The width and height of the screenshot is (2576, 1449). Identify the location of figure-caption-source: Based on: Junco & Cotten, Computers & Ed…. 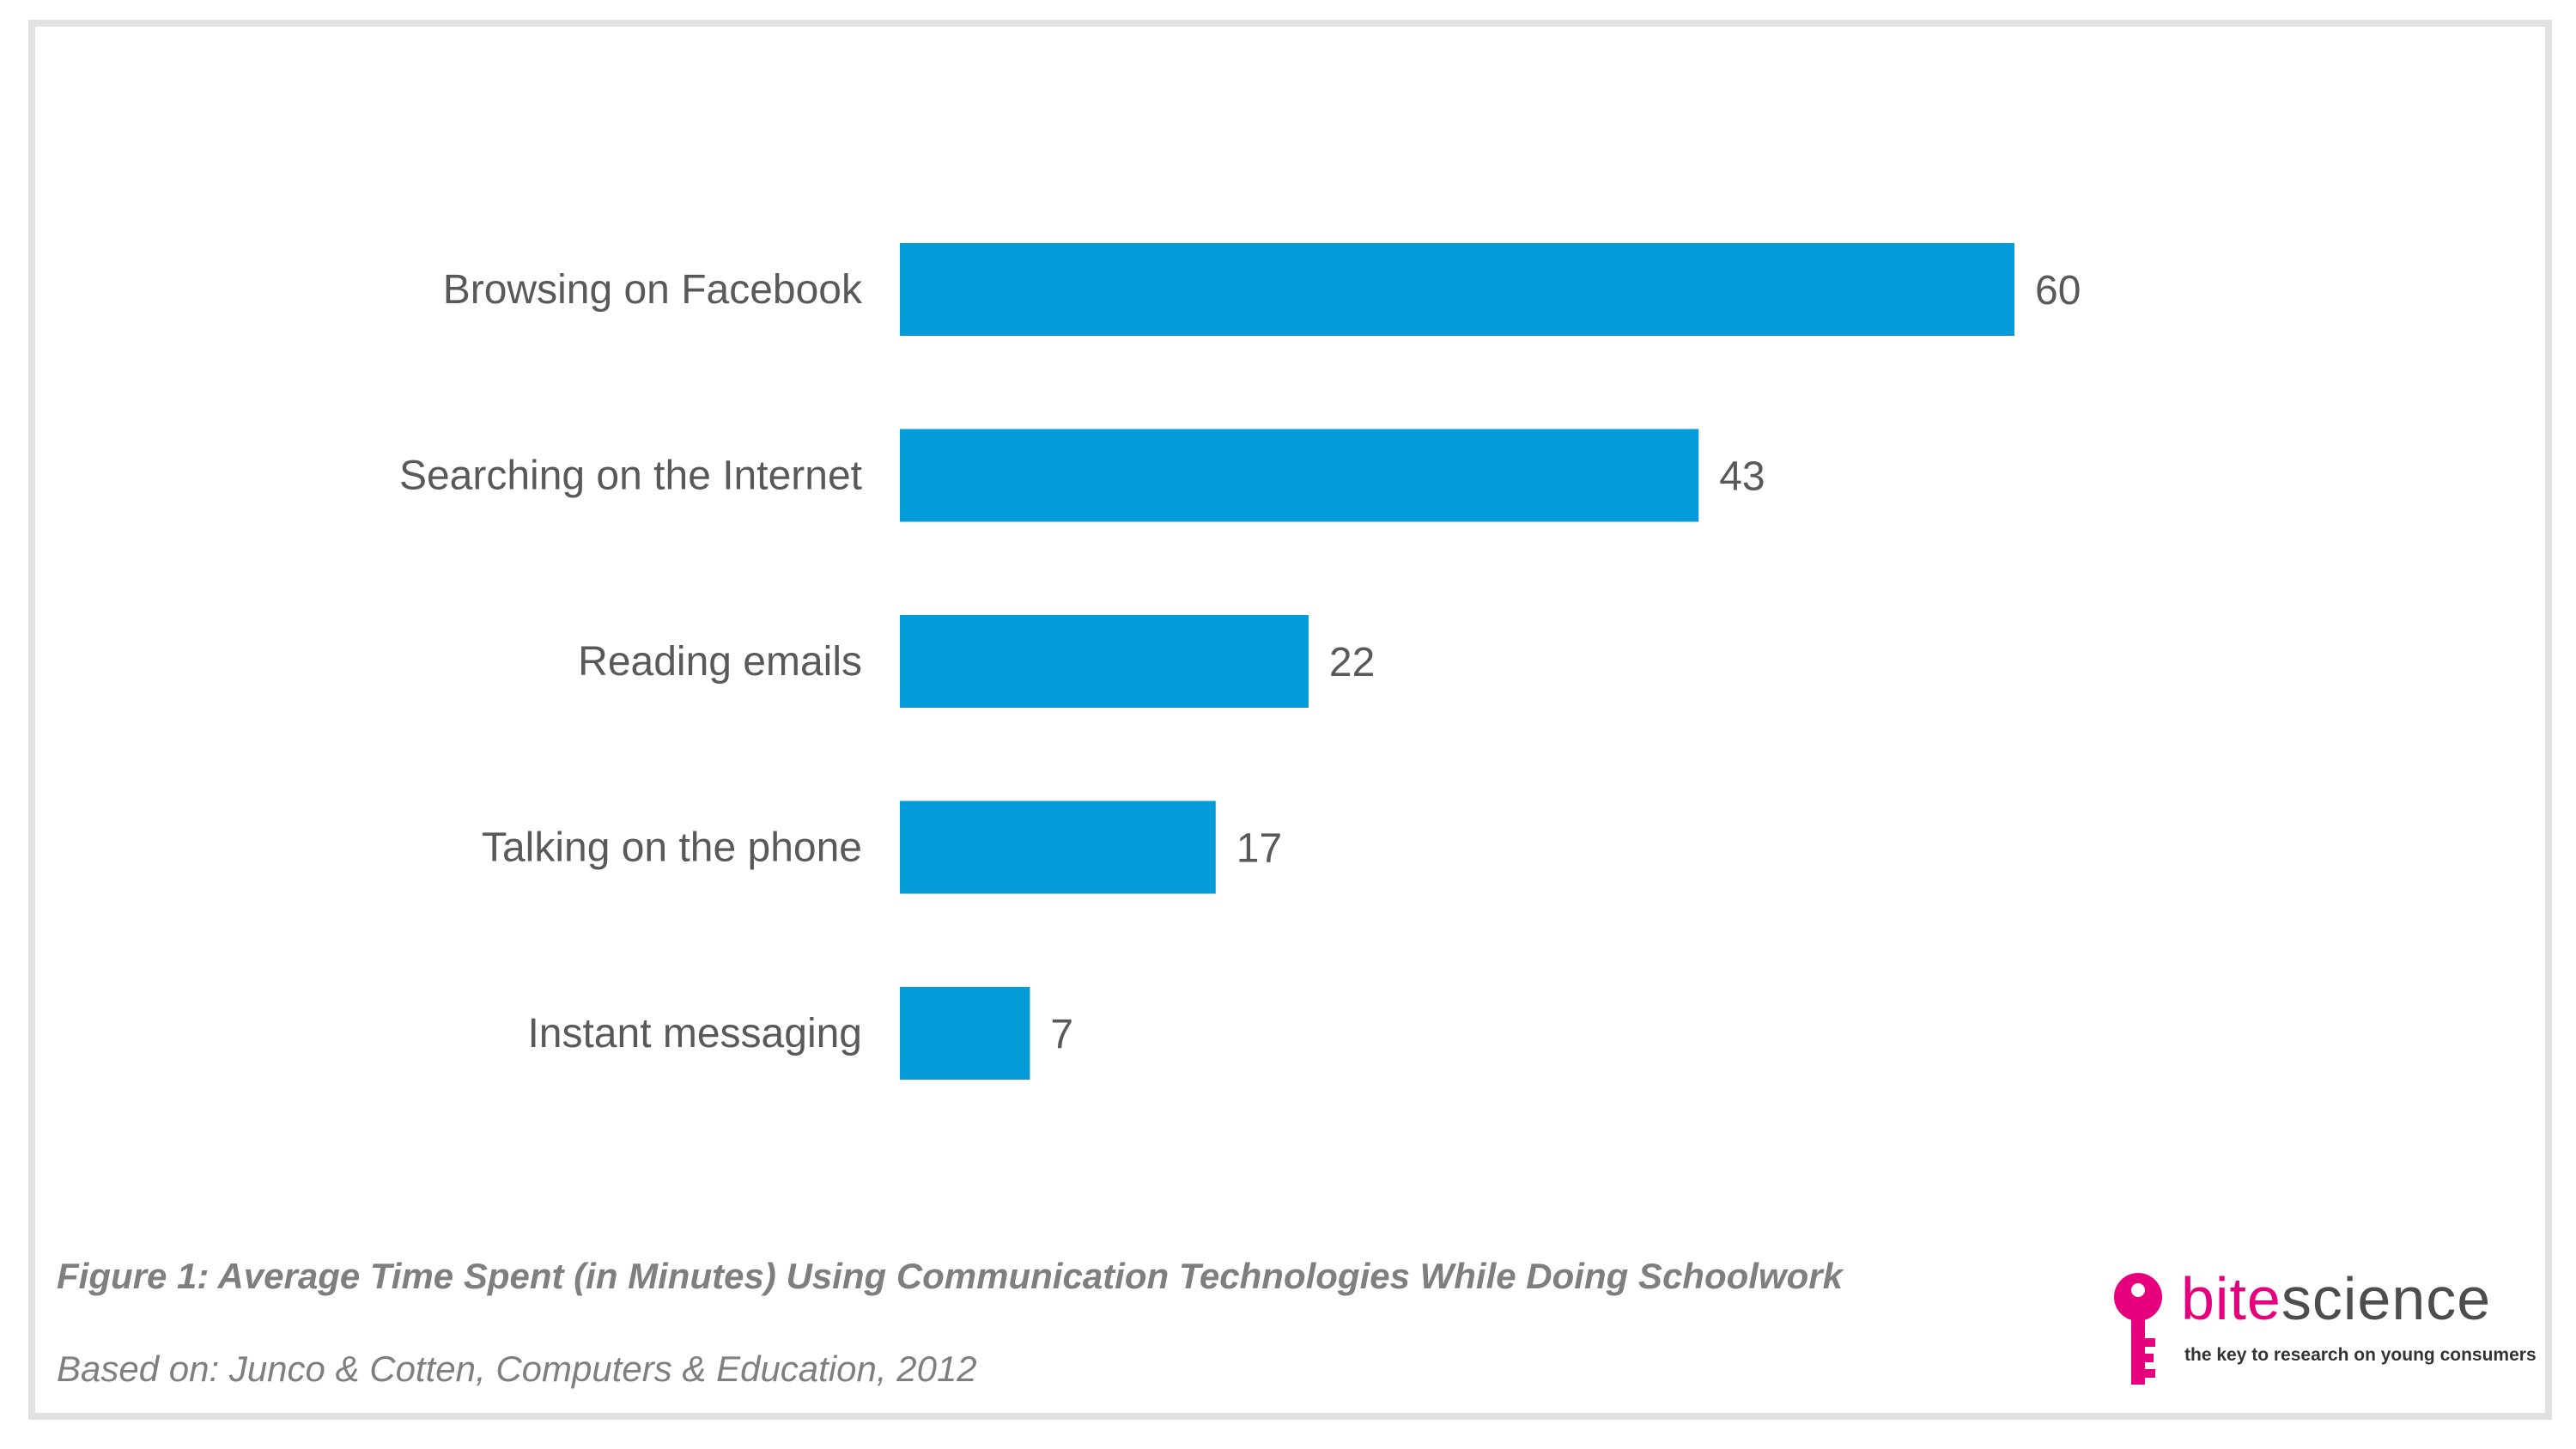
(517, 1369).